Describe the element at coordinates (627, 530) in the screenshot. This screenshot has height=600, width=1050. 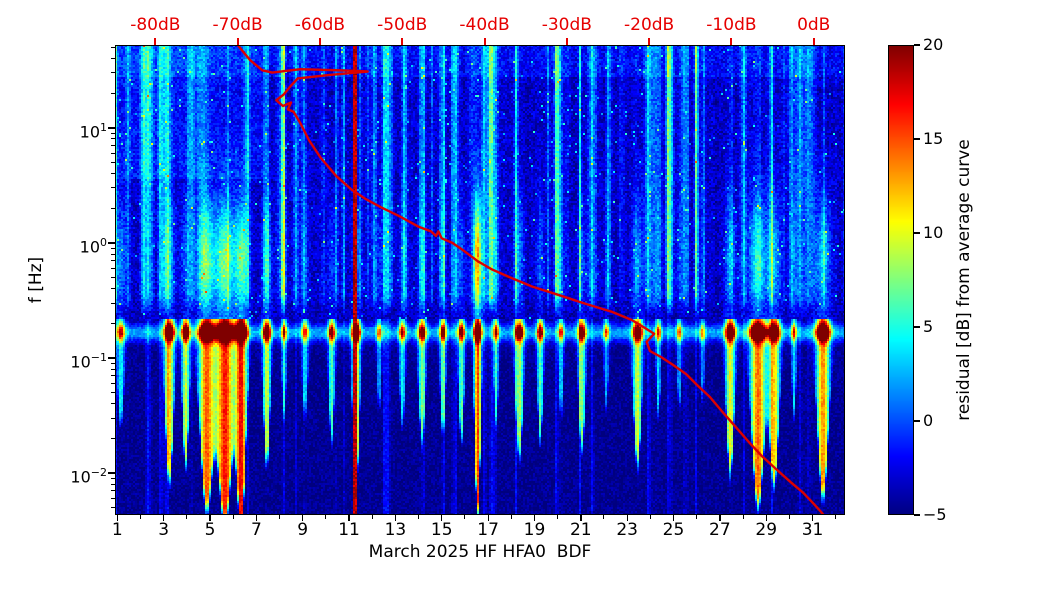
I see `x-tick-label: 23` at that location.